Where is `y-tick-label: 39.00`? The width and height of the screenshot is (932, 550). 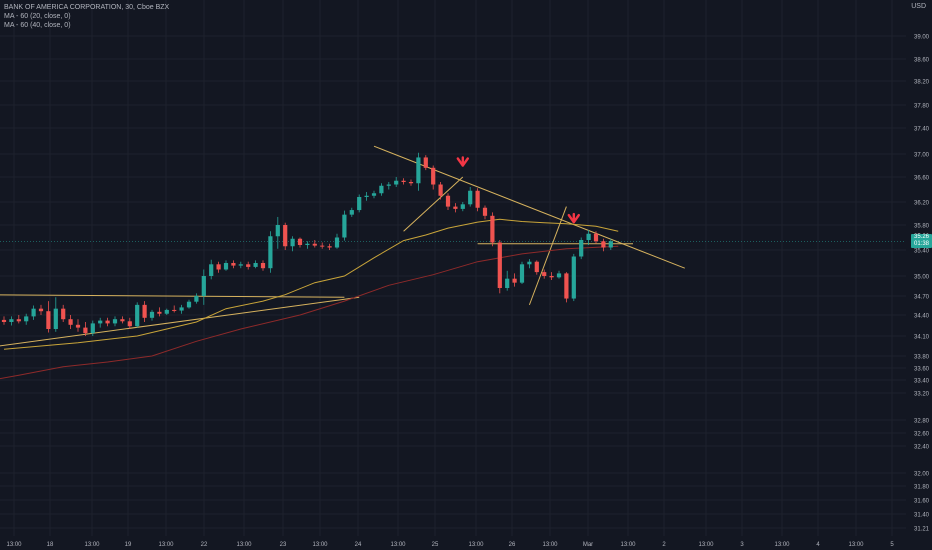 y-tick-label: 39.00 is located at coordinates (922, 38).